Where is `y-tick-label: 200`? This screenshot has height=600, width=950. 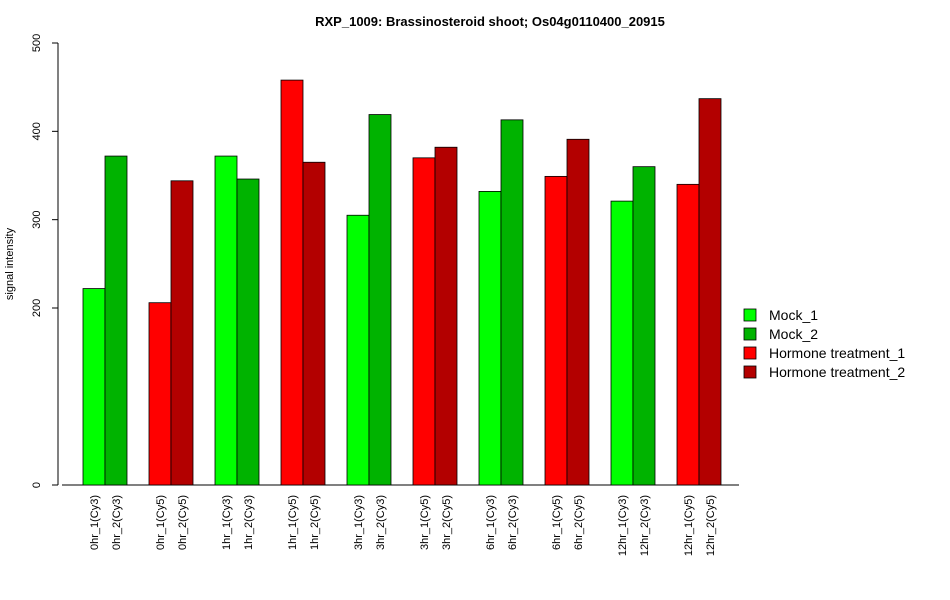
y-tick-label: 200 is located at coordinates (37, 308).